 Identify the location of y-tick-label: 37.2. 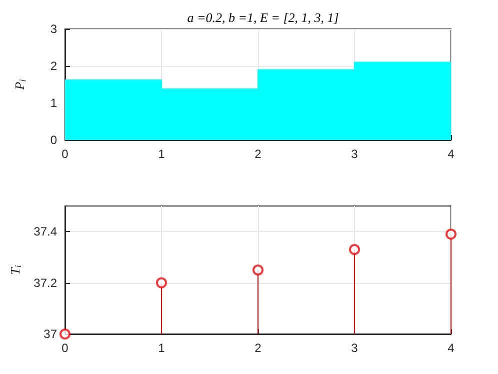
(46, 283).